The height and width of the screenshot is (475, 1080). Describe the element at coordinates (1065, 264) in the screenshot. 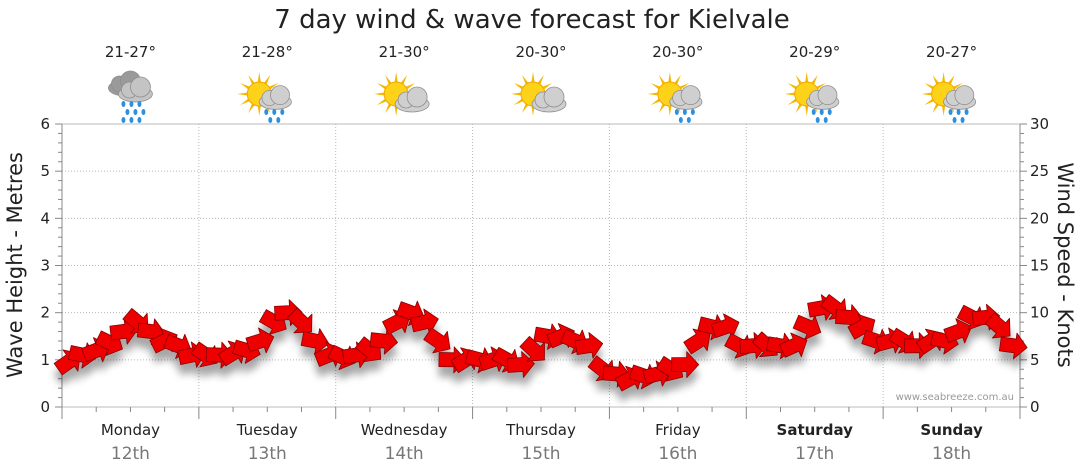

I see `y-right-axis-label: Wind Speed - Knots` at that location.